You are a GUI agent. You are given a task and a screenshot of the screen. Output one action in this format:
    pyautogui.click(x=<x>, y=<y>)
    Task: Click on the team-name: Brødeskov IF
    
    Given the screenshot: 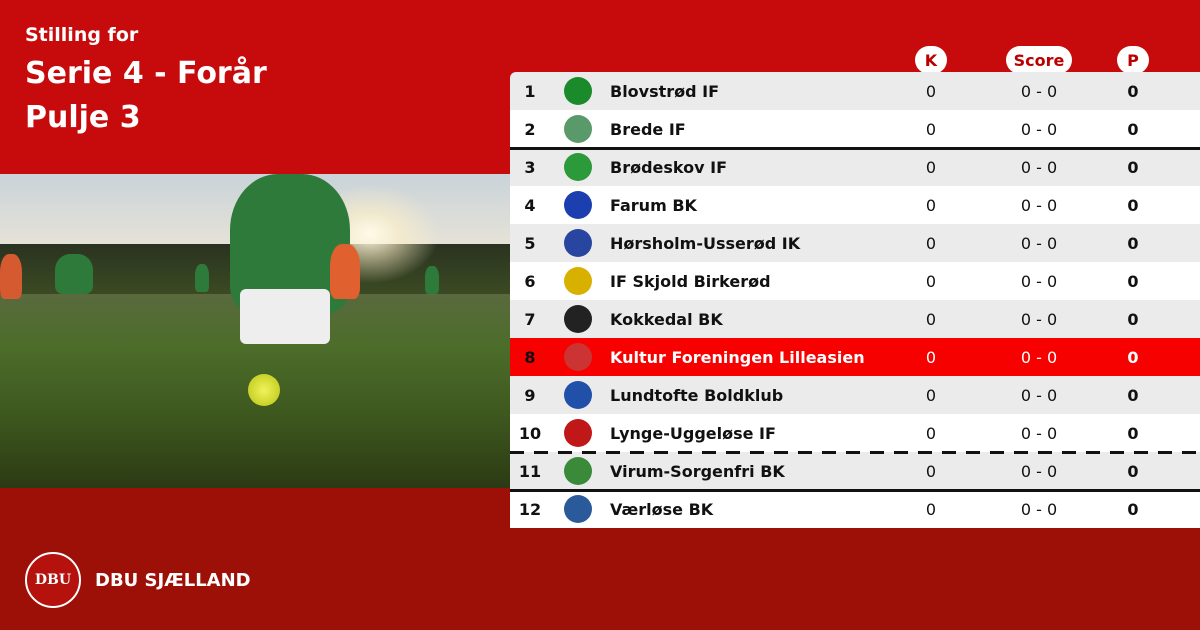 What is the action you would take?
    pyautogui.click(x=668, y=167)
    